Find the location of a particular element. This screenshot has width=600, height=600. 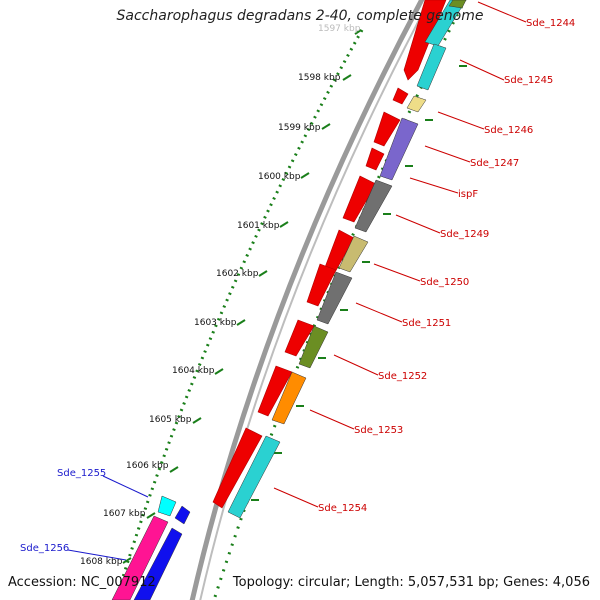

gene-sde-1255-blue is located at coordinates (182, 515).